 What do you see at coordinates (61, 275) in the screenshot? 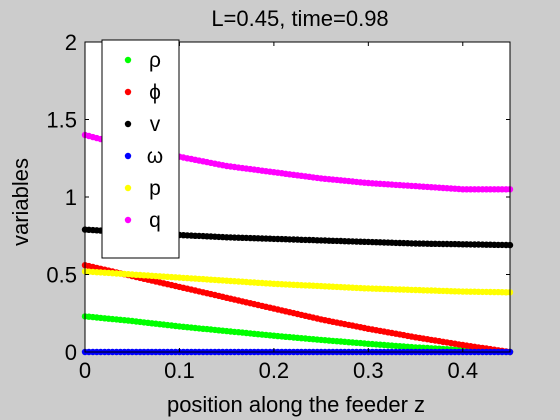
I see `y-tick-label: 0.5` at bounding box center [61, 275].